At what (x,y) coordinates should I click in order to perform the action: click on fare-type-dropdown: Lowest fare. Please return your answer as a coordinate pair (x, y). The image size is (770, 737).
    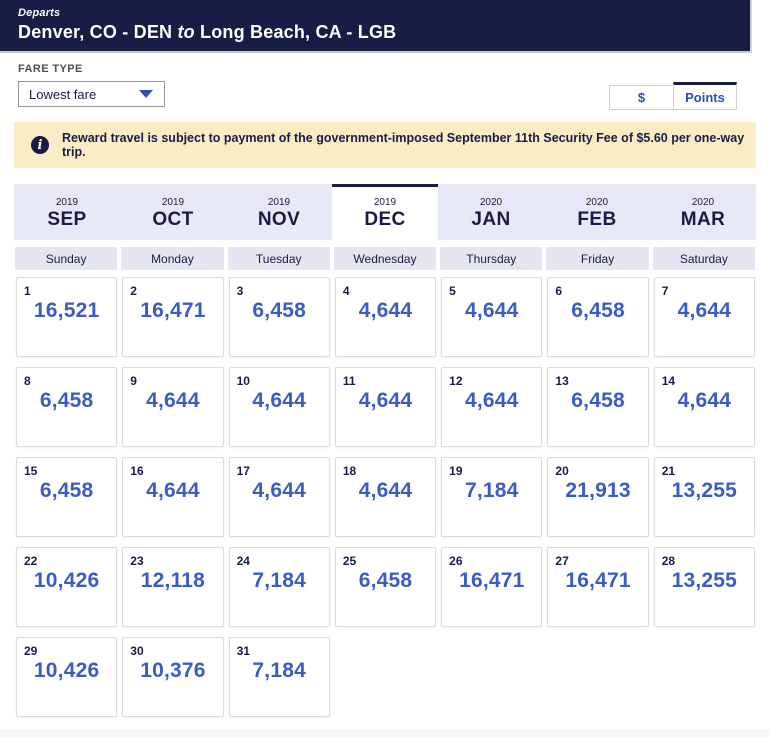
    Looking at the image, I should click on (91, 94).